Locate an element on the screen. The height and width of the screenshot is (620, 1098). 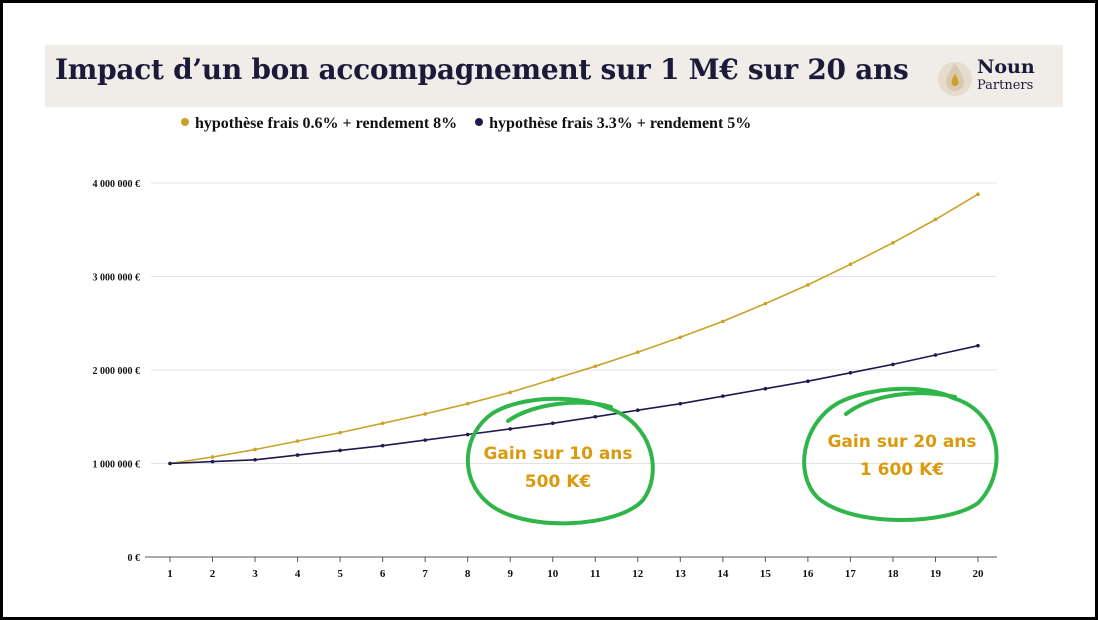
x-tick-label: 17 is located at coordinates (851, 574).